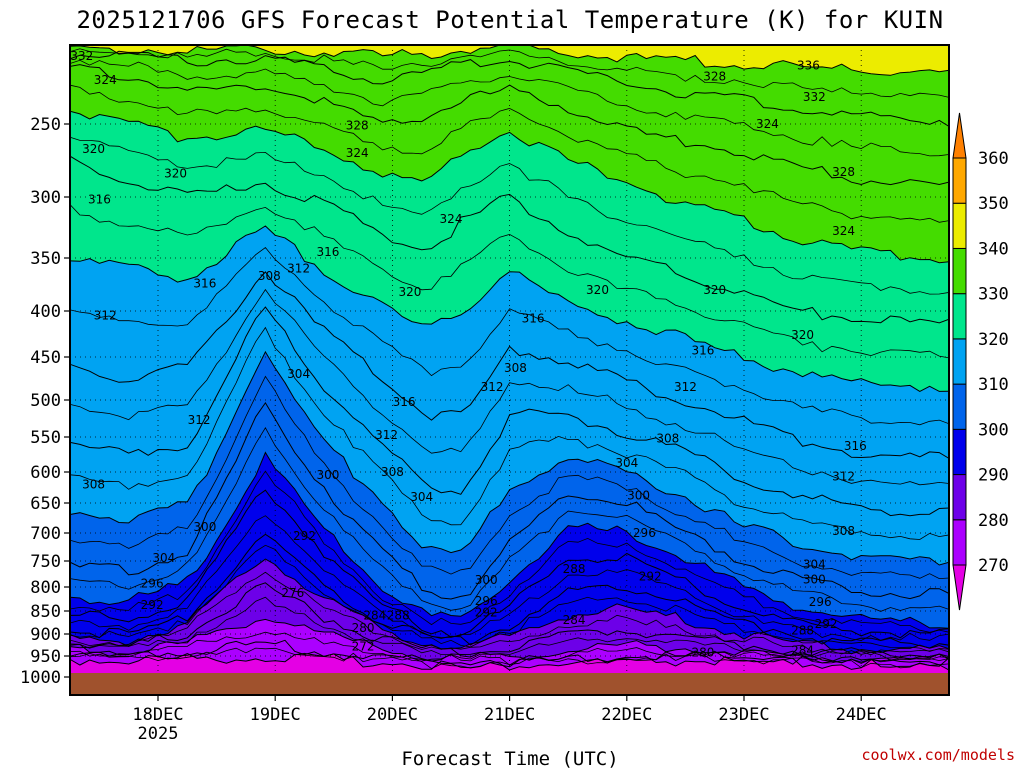 The height and width of the screenshot is (772, 1024). I want to click on y-tick-label: 600, so click(45, 473).